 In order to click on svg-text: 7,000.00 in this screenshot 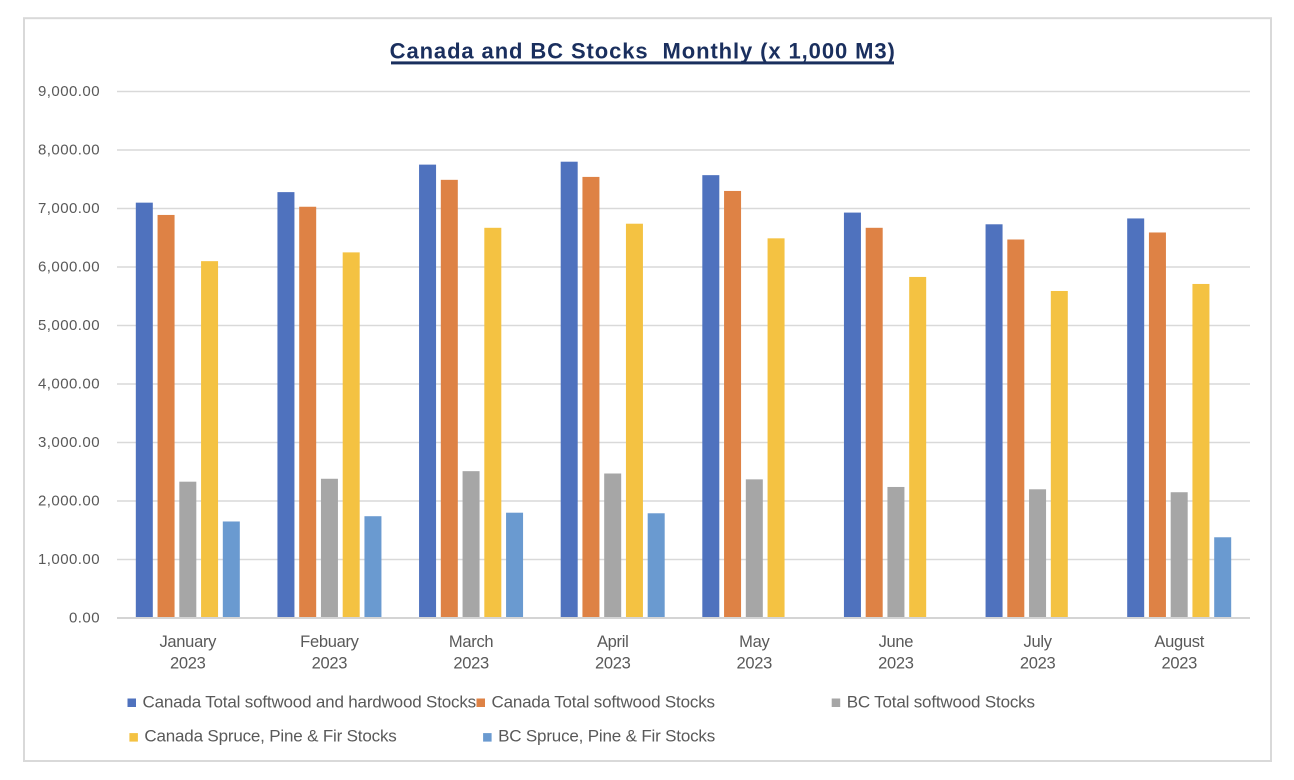, I will do `click(69, 208)`.